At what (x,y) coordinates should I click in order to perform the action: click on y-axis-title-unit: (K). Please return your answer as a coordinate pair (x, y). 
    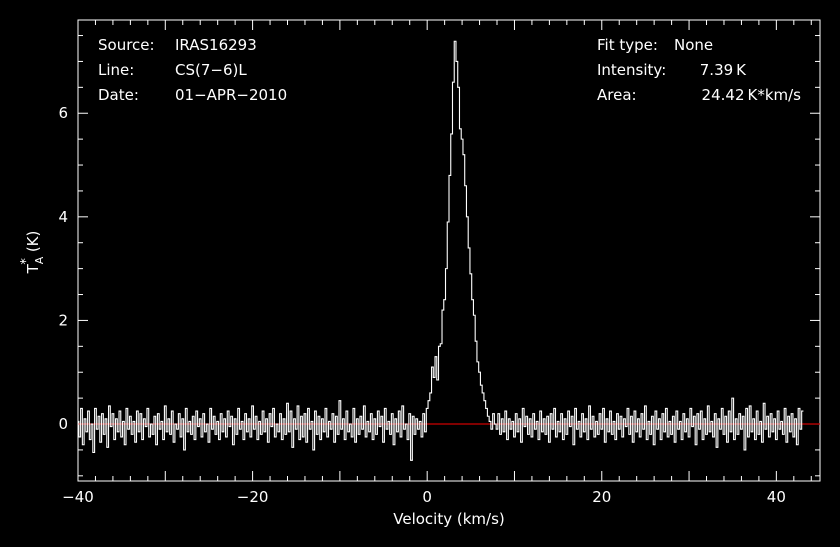
    Looking at the image, I should click on (33, 242).